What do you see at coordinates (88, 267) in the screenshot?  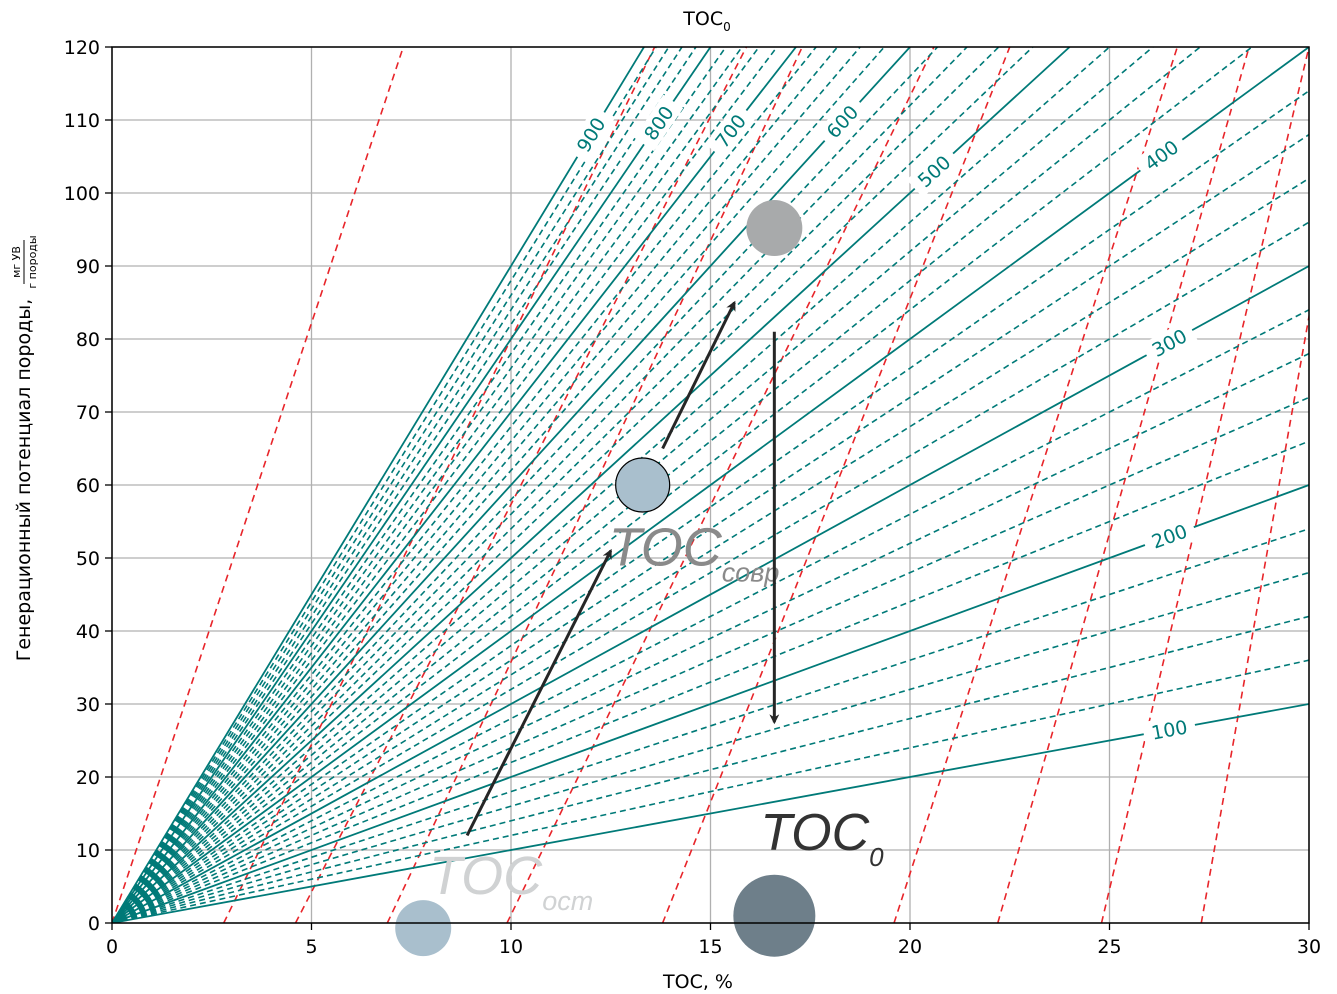 I see `y-tick-label: 90` at bounding box center [88, 267].